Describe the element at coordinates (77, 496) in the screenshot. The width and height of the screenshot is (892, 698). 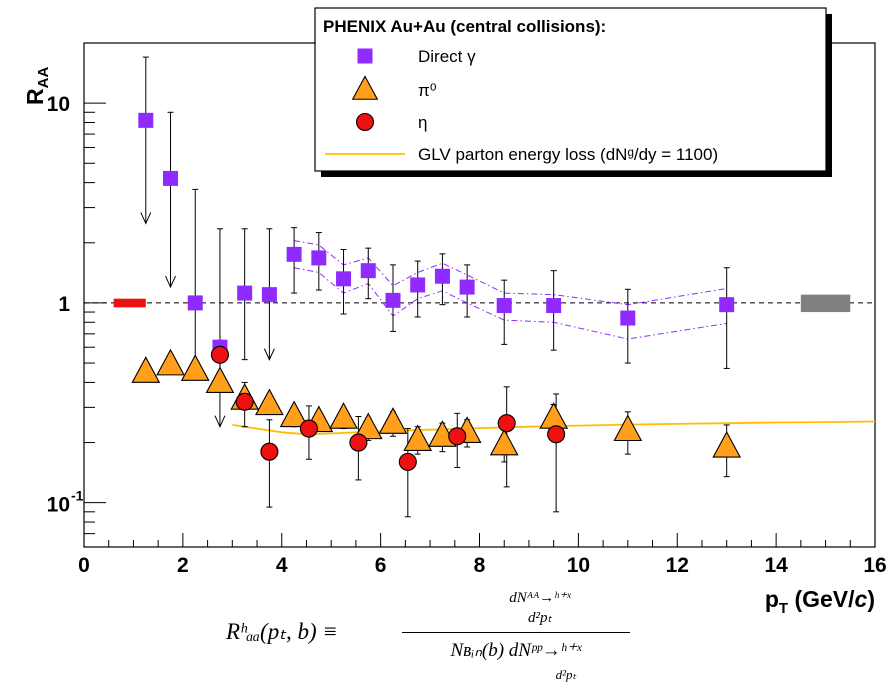
I see `y-tick-label-exponent: -1` at that location.